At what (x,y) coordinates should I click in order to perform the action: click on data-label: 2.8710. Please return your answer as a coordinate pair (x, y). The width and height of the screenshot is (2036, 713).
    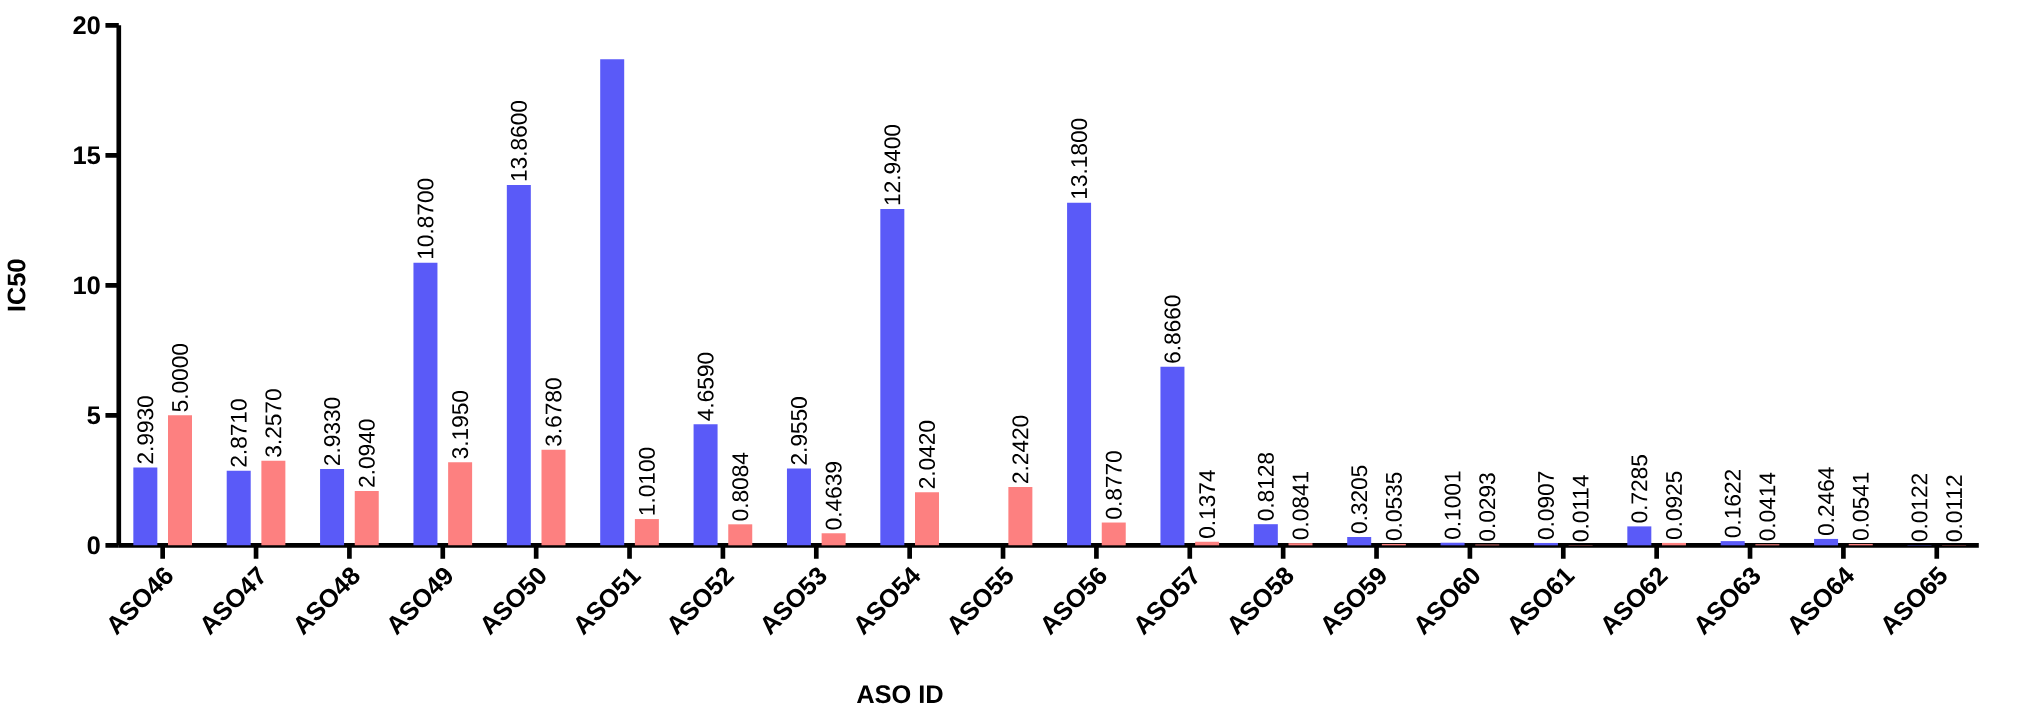
    Looking at the image, I should click on (238, 433).